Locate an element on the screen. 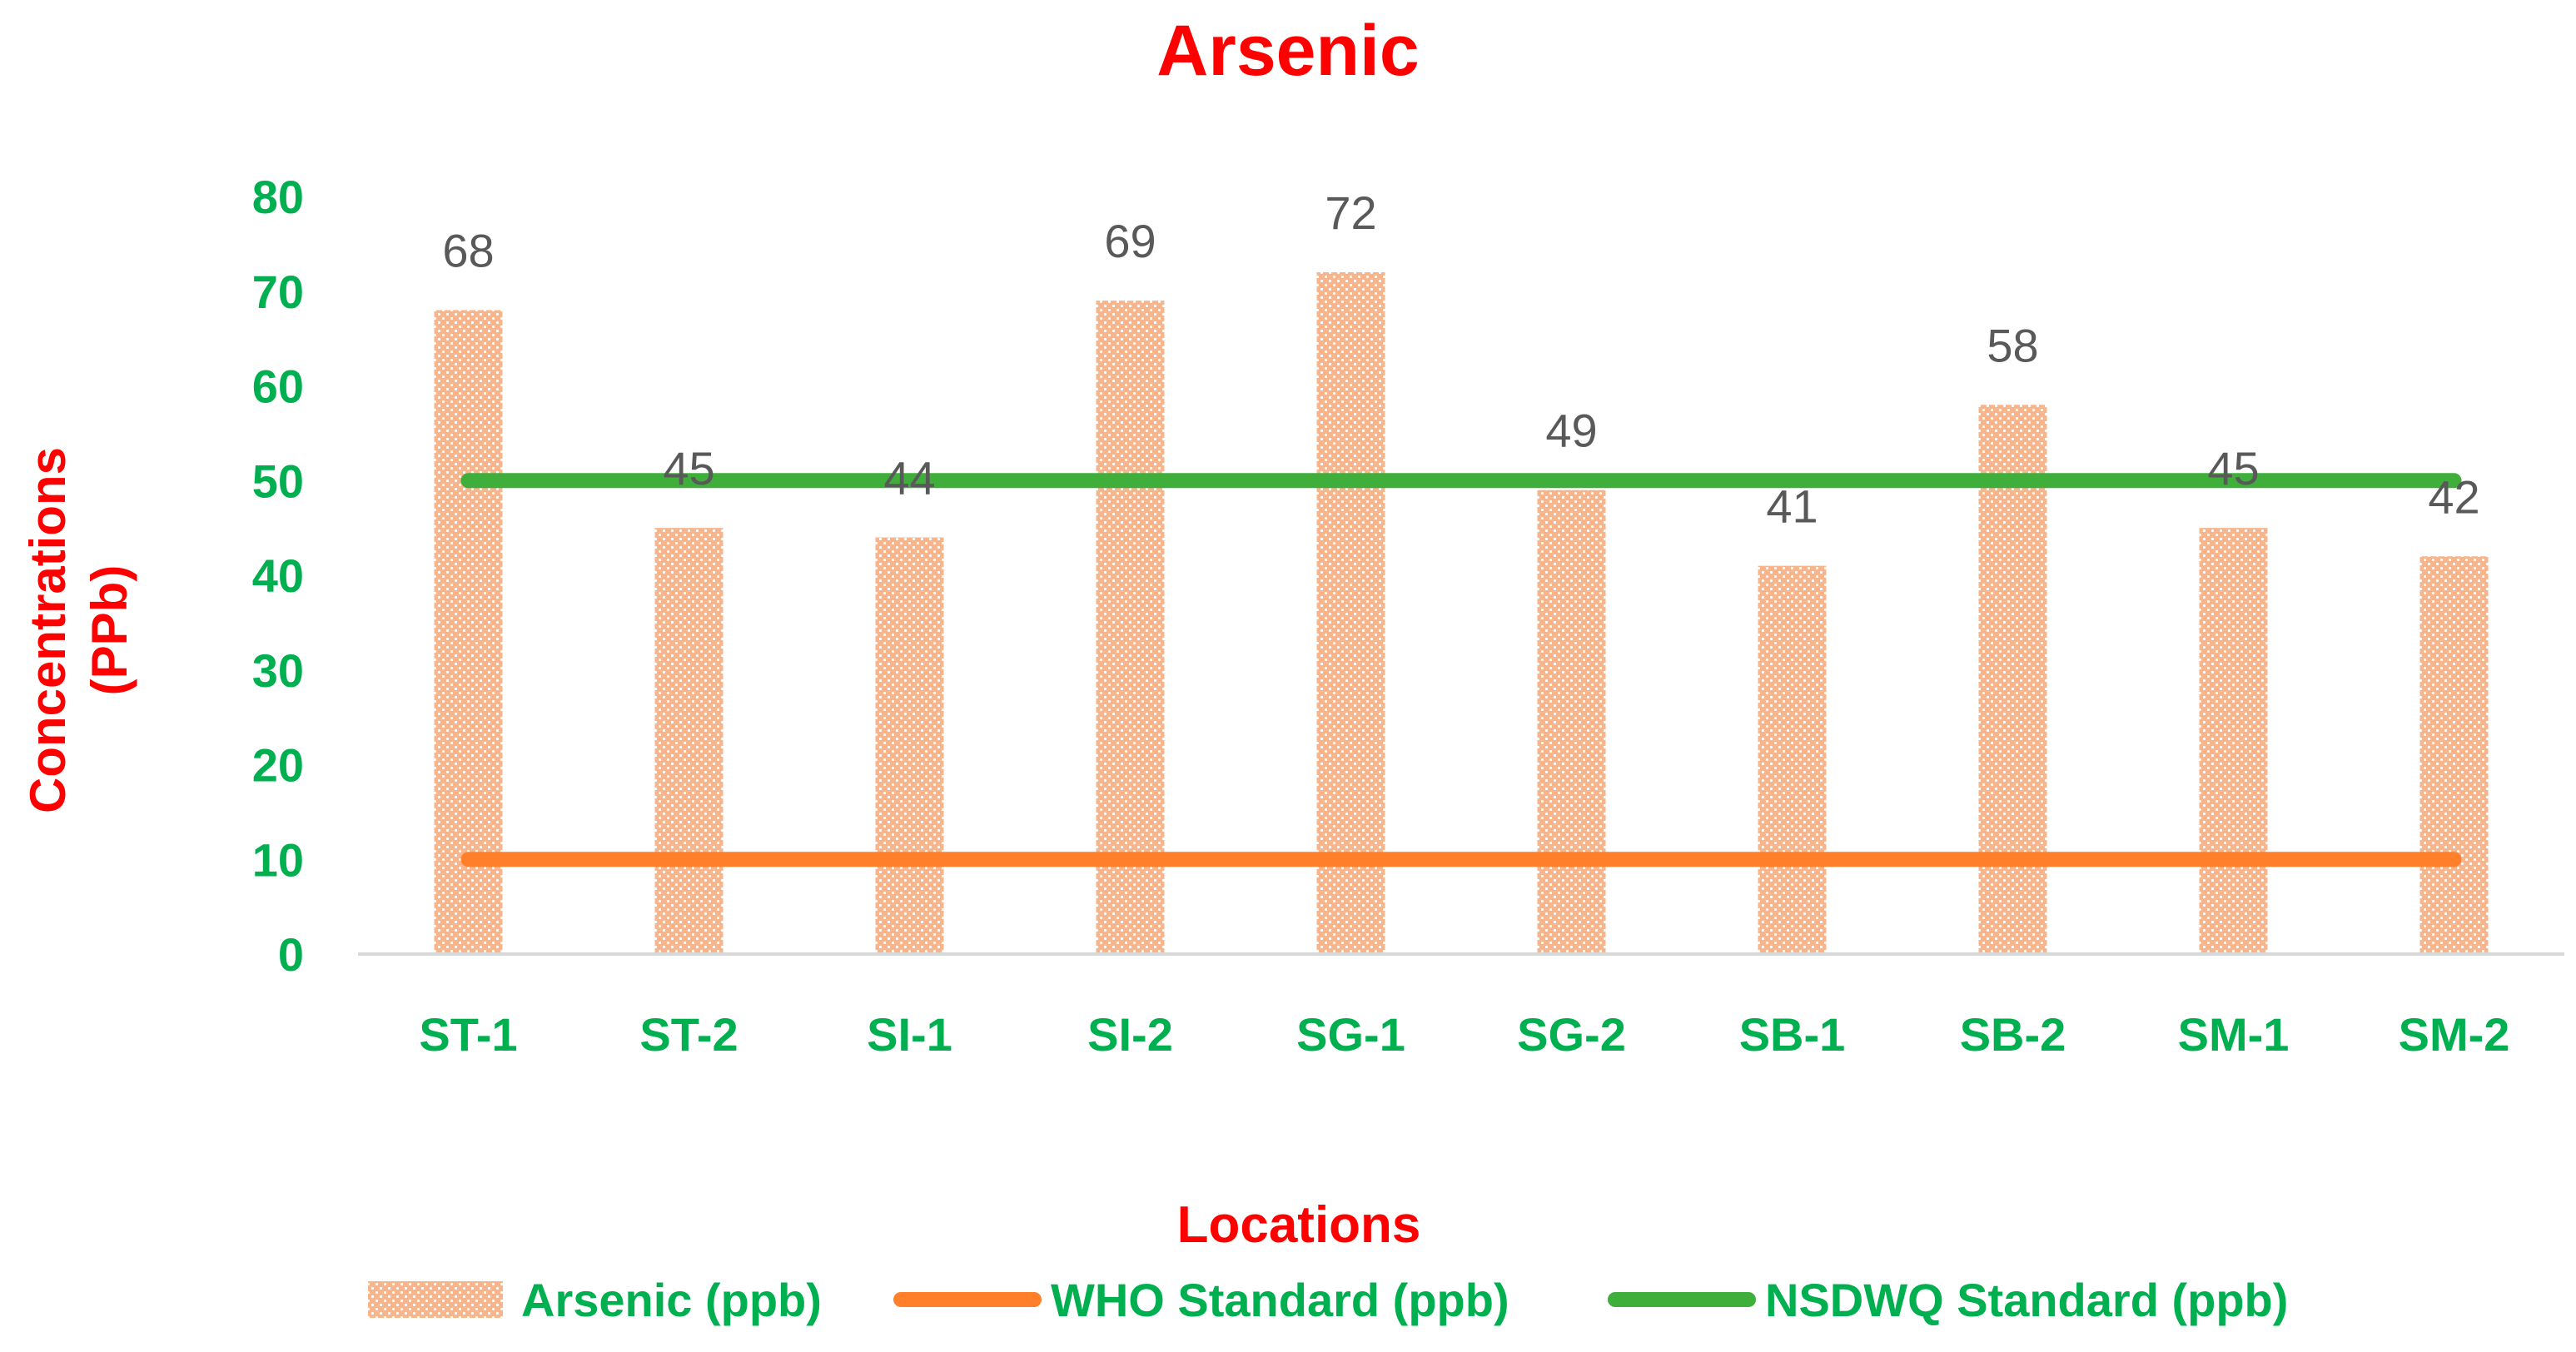 This screenshot has height=1352, width=2576. x-tick-label: SB-2 is located at coordinates (2013, 1034).